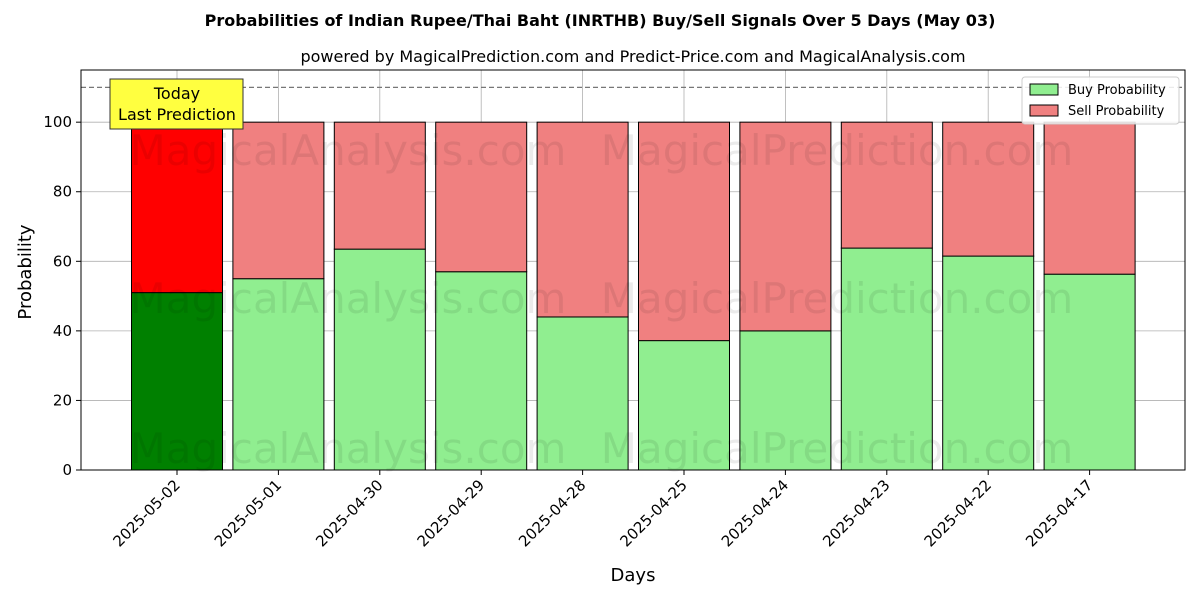 The height and width of the screenshot is (600, 1200). I want to click on x-tick-label: 2025-04-23, so click(856, 513).